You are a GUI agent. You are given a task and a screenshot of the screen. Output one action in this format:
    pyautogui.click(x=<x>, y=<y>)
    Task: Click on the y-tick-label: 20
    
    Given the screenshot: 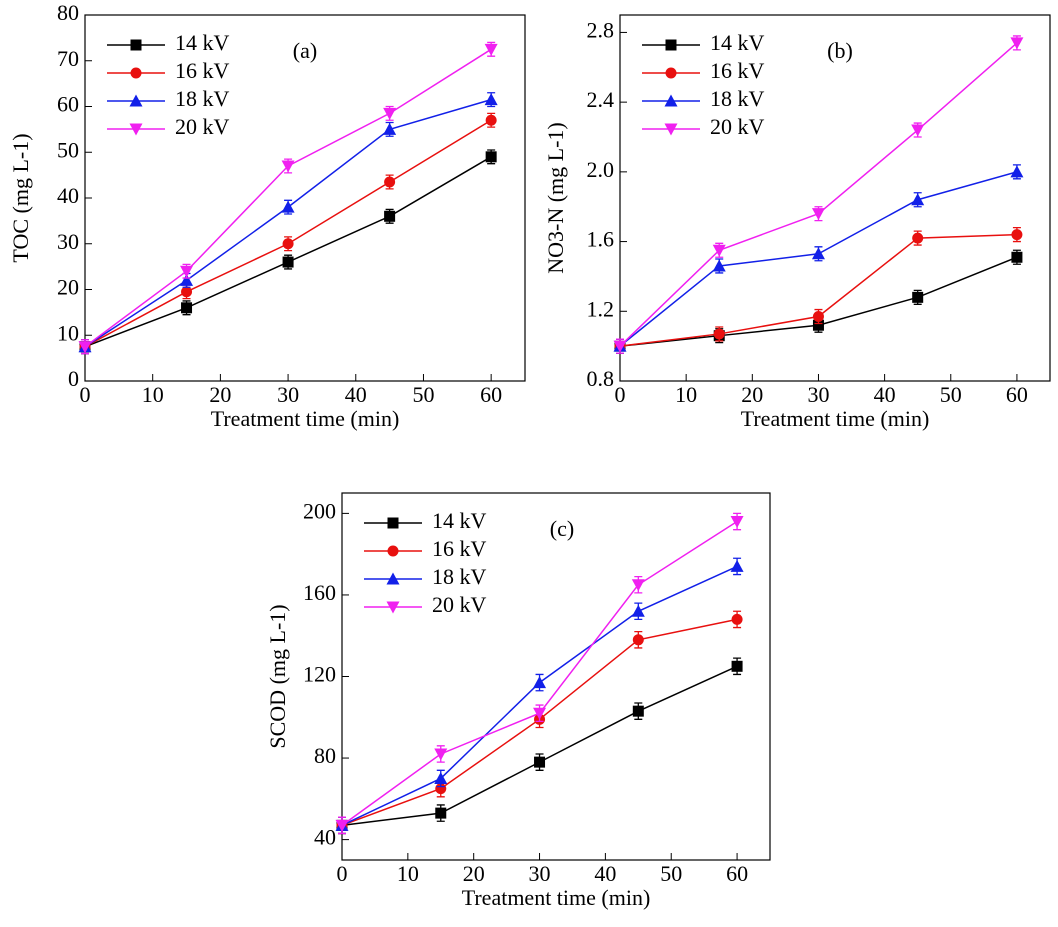 What is the action you would take?
    pyautogui.click(x=68, y=287)
    